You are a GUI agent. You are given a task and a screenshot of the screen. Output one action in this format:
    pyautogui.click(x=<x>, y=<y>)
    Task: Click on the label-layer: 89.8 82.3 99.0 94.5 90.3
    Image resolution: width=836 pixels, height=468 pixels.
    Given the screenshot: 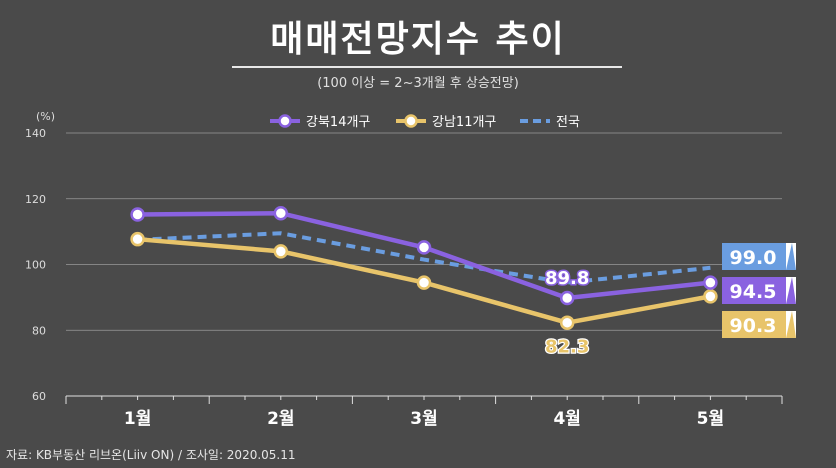 What is the action you would take?
    pyautogui.click(x=669, y=301)
    